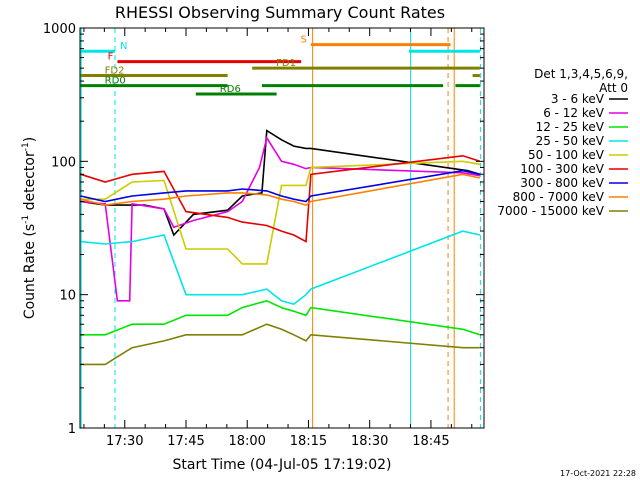  What do you see at coordinates (111, 57) in the screenshot?
I see `flag-label: F` at bounding box center [111, 57].